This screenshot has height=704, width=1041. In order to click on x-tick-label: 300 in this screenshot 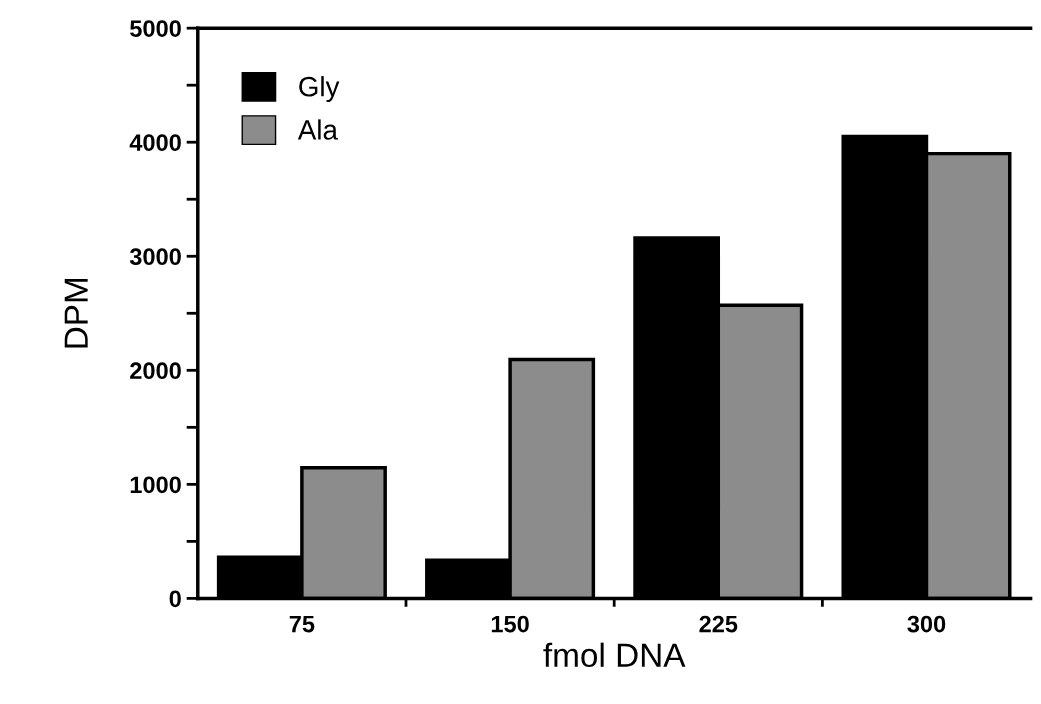, I will do `click(926, 624)`.